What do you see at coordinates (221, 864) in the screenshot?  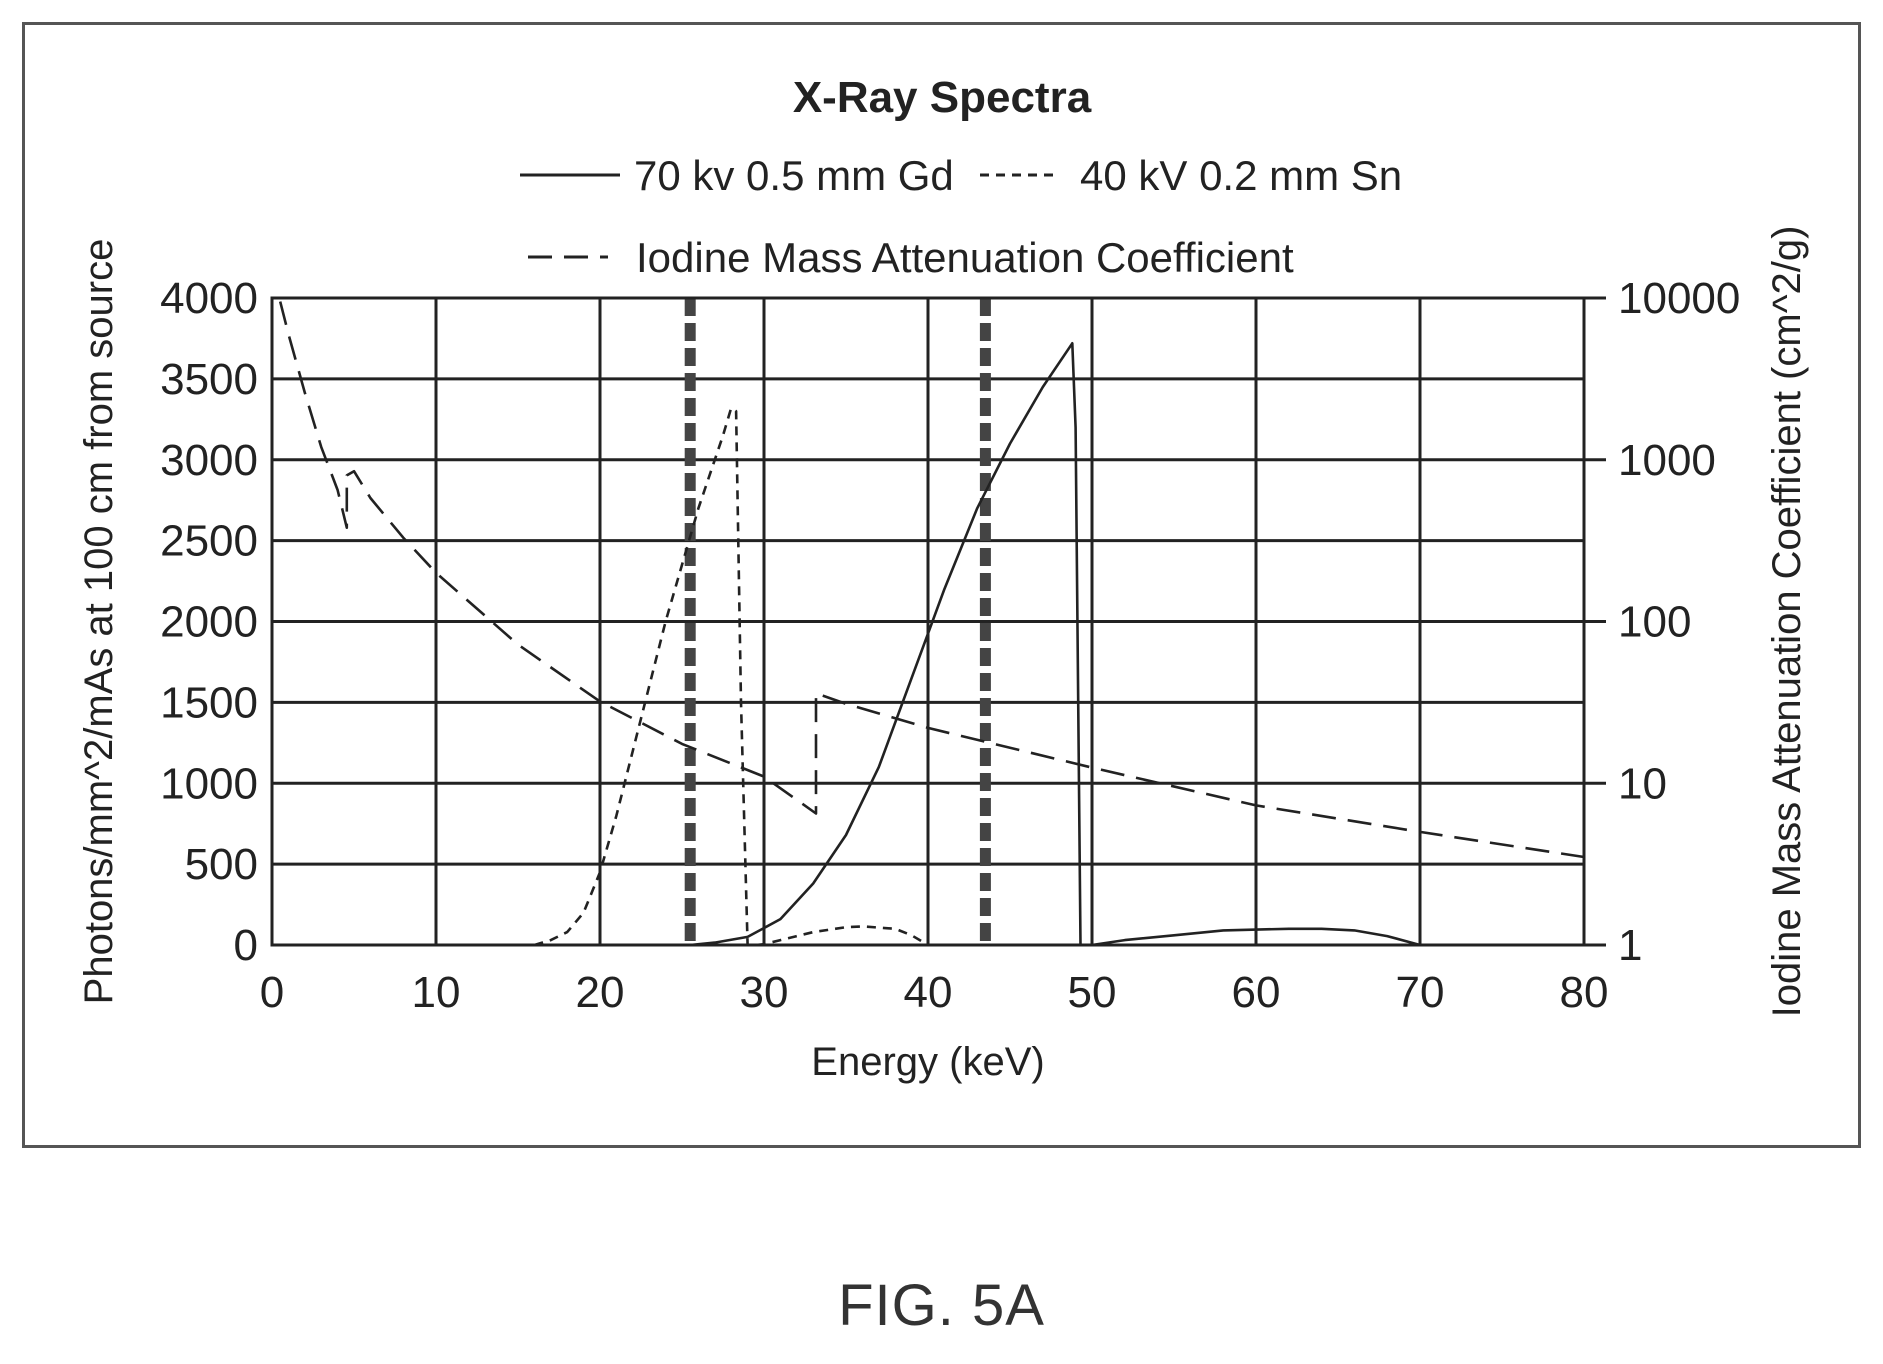 I see `y-tick-label: 500` at bounding box center [221, 864].